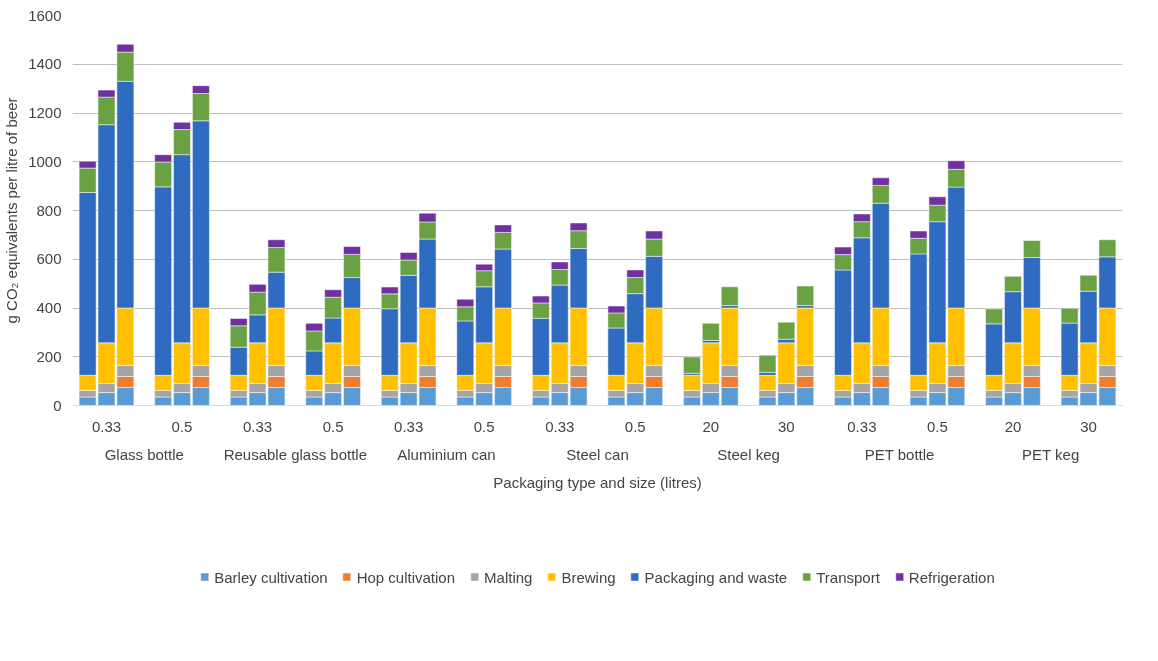  Describe the element at coordinates (144, 454) in the screenshot. I see `text: Glass bottle` at that location.